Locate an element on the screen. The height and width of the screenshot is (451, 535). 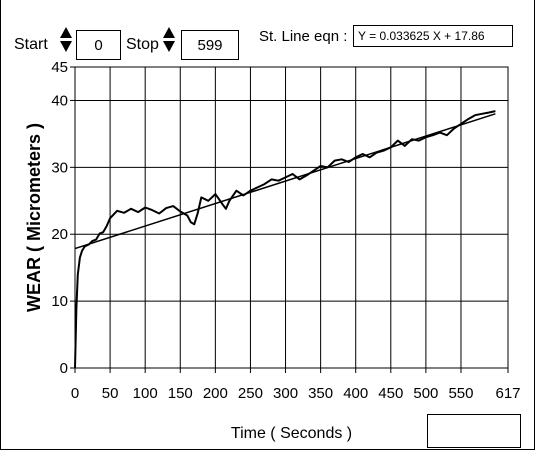
y-tick-label: 30 is located at coordinates (59, 167).